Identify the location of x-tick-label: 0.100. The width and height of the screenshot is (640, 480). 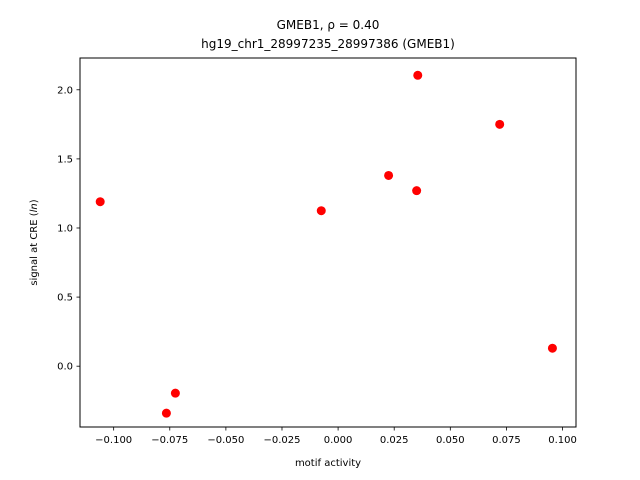
(562, 440).